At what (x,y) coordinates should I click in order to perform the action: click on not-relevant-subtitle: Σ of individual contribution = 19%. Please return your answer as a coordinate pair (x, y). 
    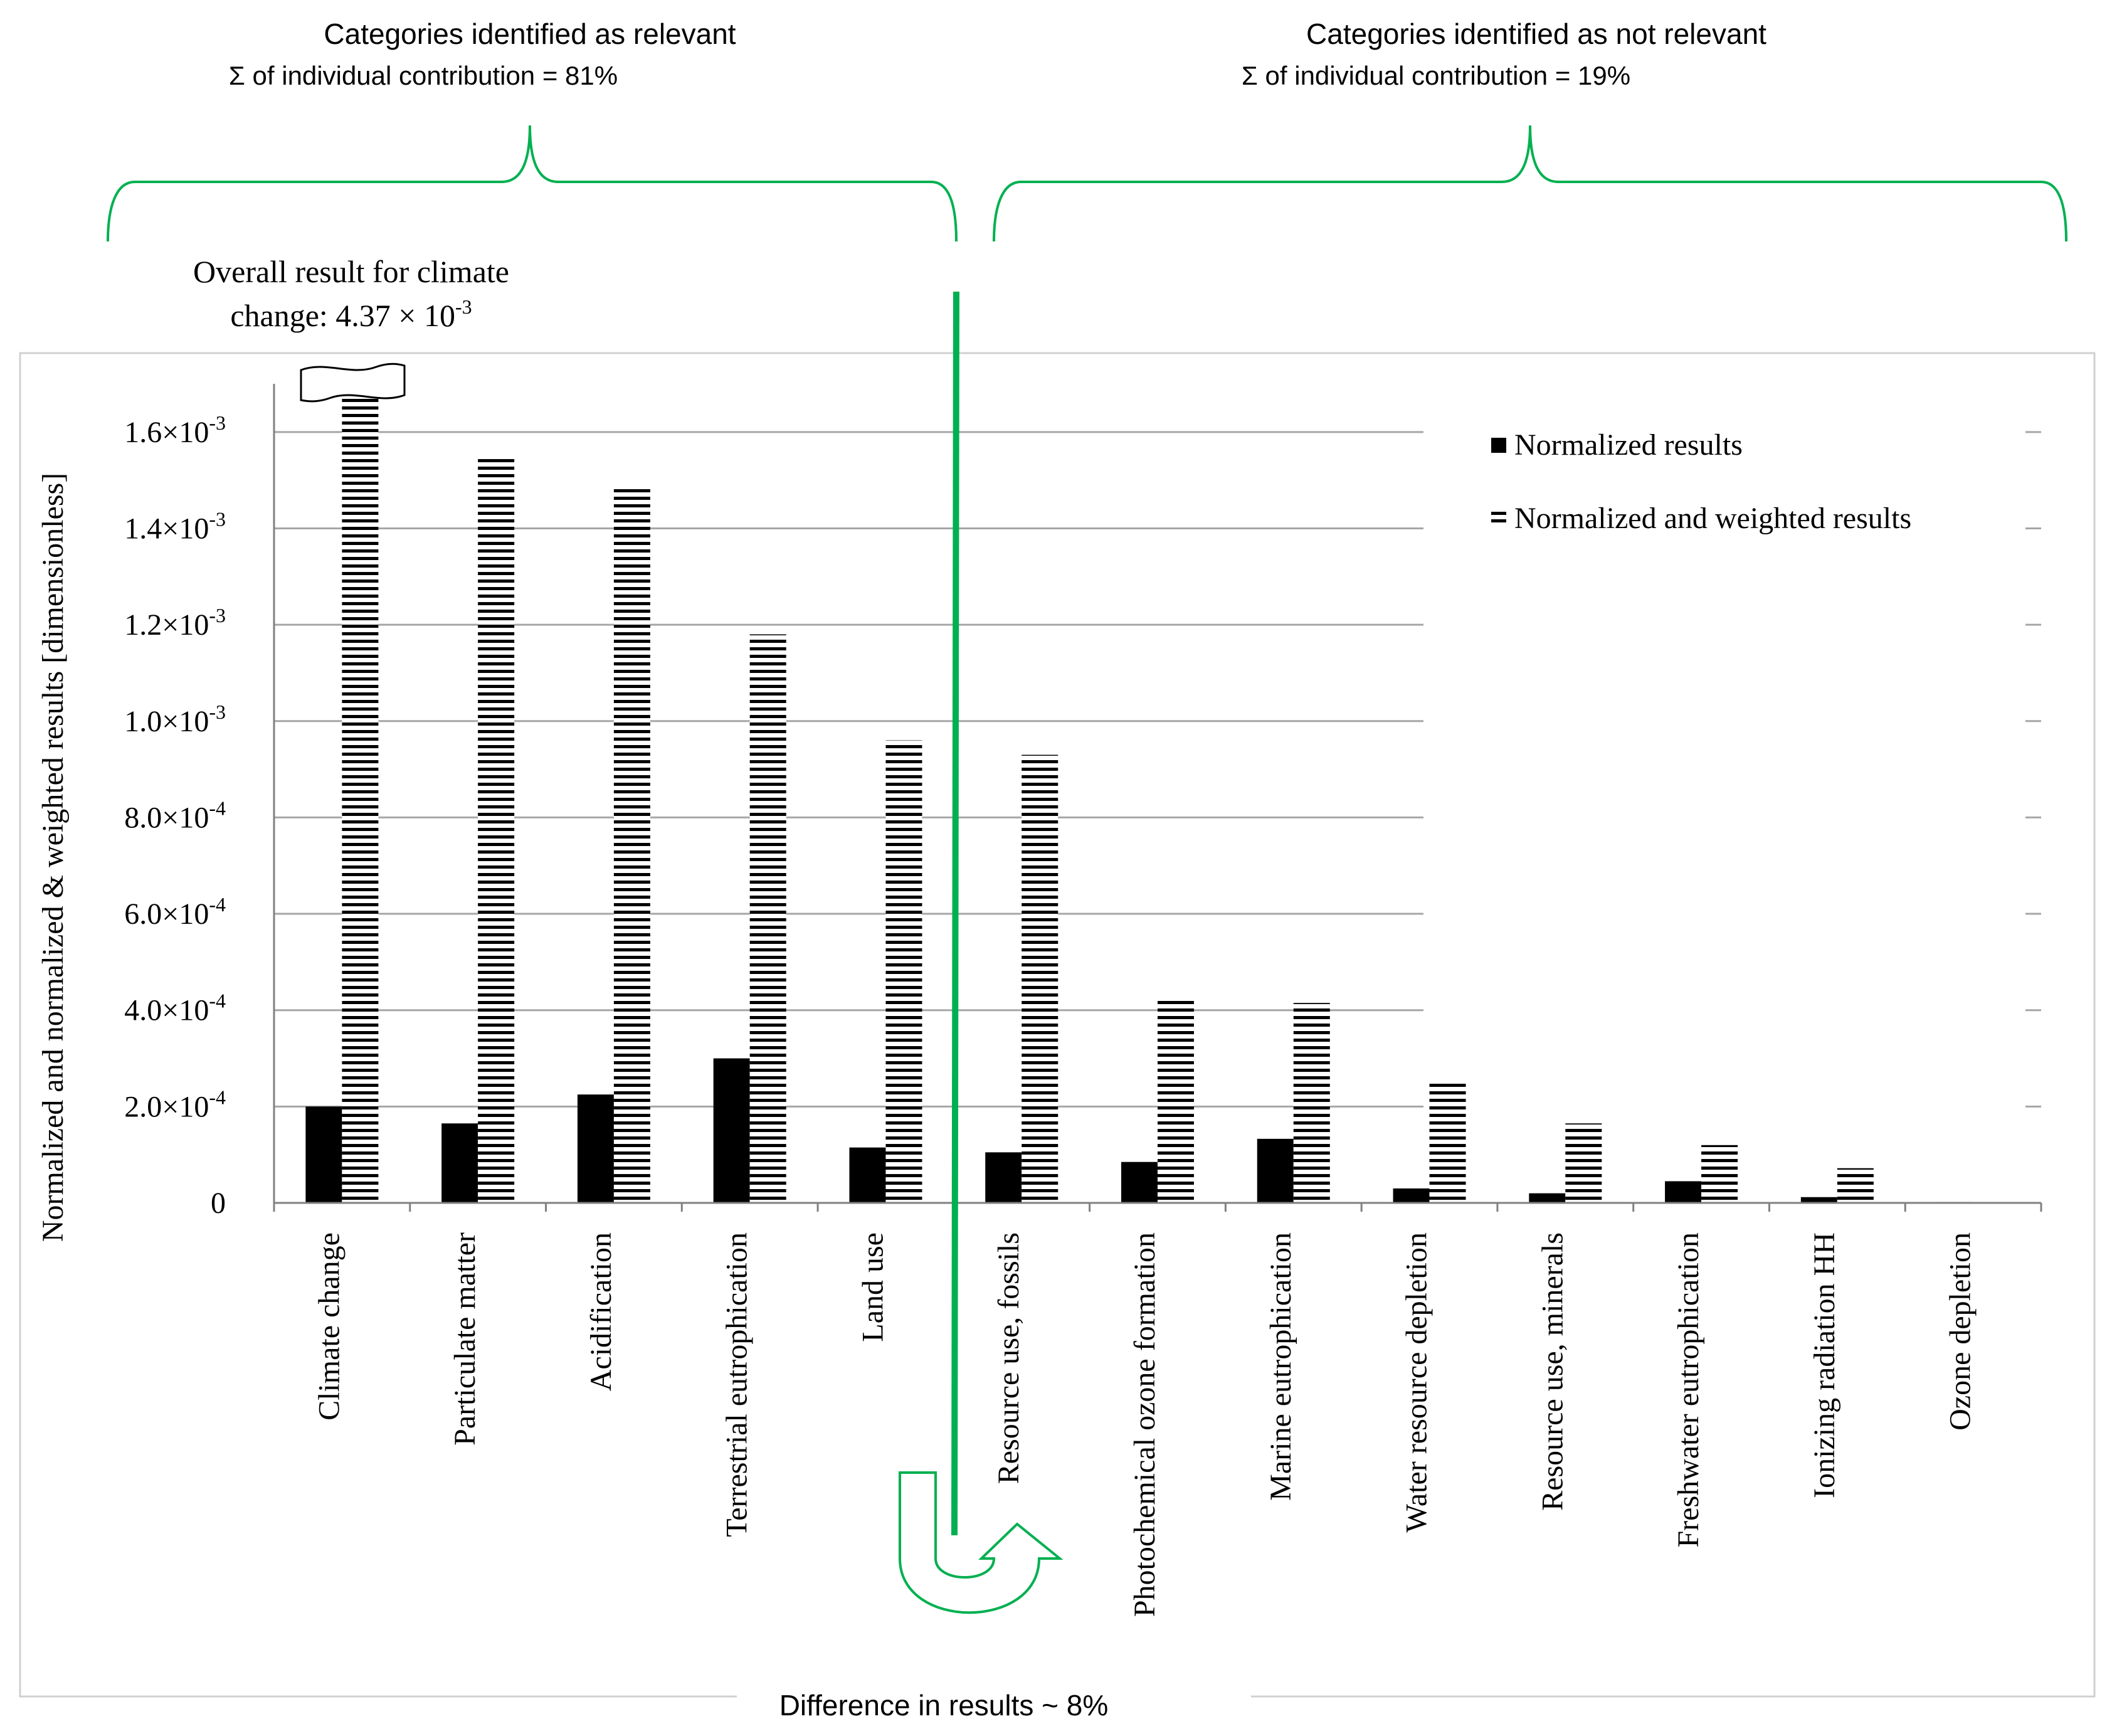
    Looking at the image, I should click on (1436, 76).